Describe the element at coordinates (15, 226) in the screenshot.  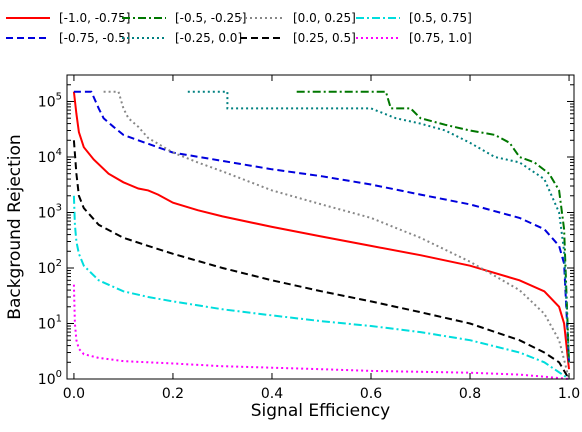
I see `y-axis-label: Background Rejection` at that location.